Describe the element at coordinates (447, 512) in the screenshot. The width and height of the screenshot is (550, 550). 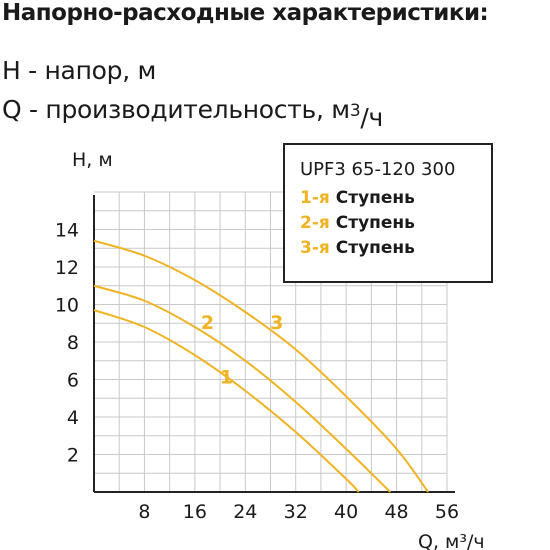
I see `x-tick-label: 56` at that location.